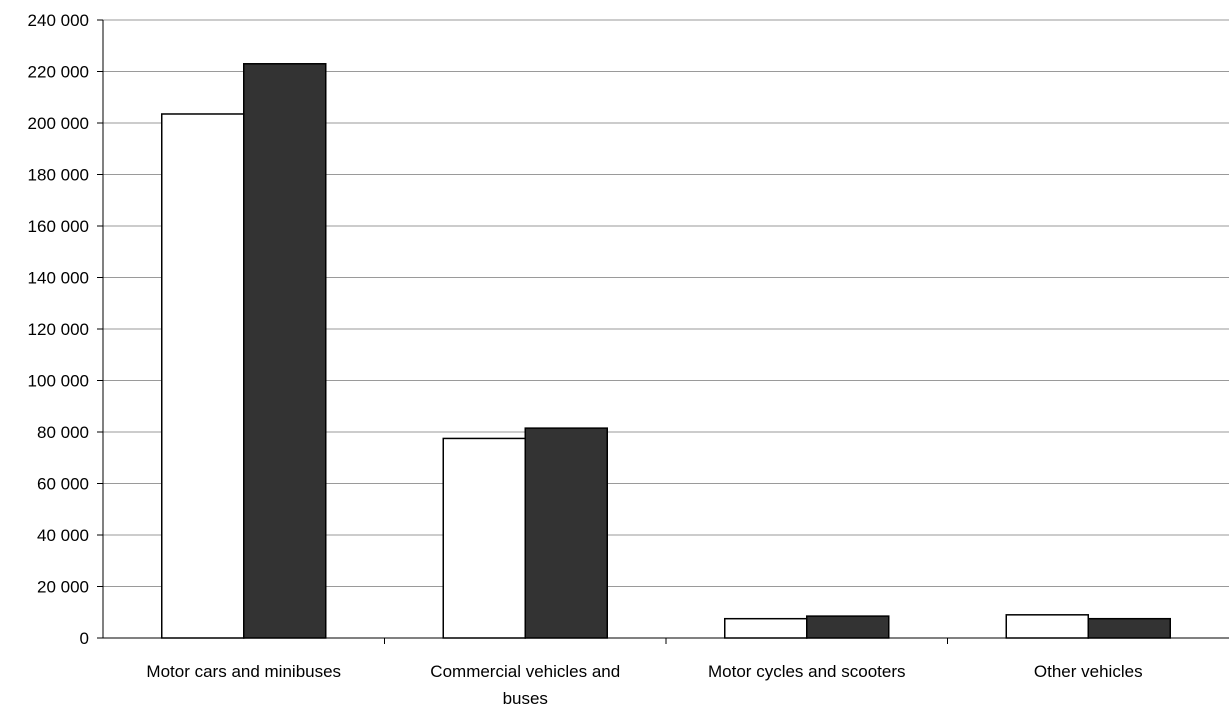  What do you see at coordinates (84, 638) in the screenshot?
I see `y-tick-label: 0` at bounding box center [84, 638].